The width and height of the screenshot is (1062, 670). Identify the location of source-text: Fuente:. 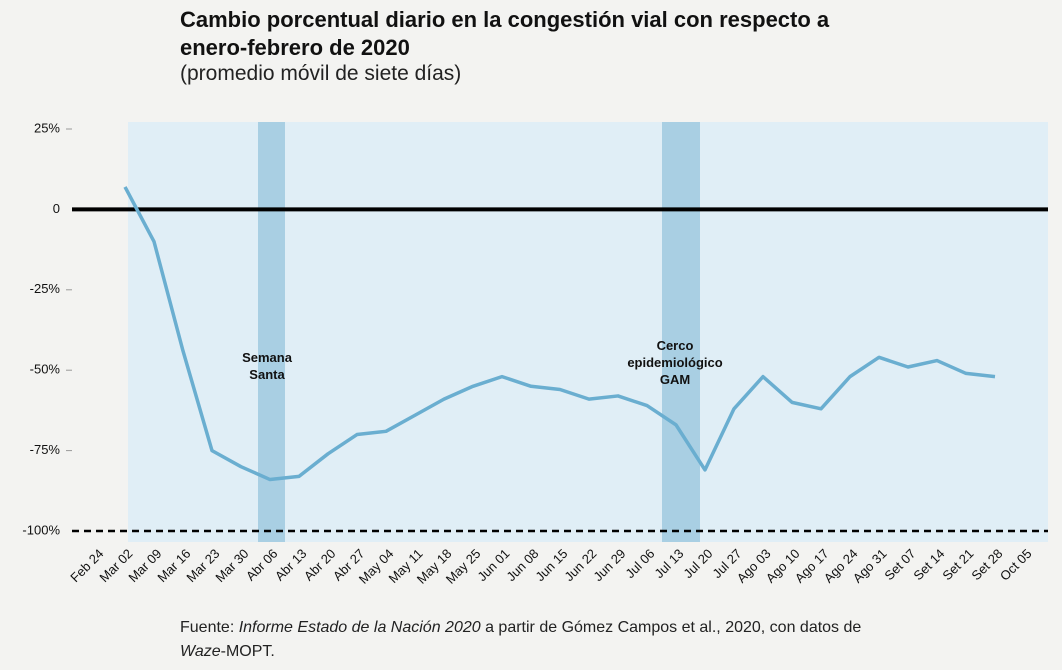
(209, 627).